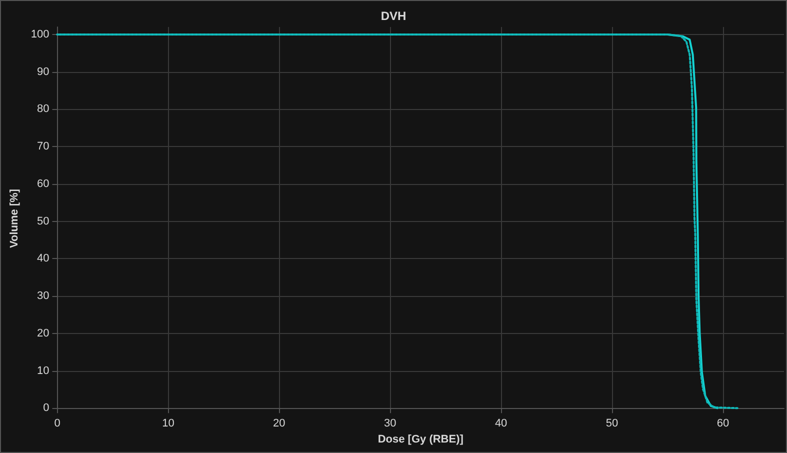 This screenshot has width=787, height=453. What do you see at coordinates (723, 424) in the screenshot?
I see `x-tick-label: 60` at bounding box center [723, 424].